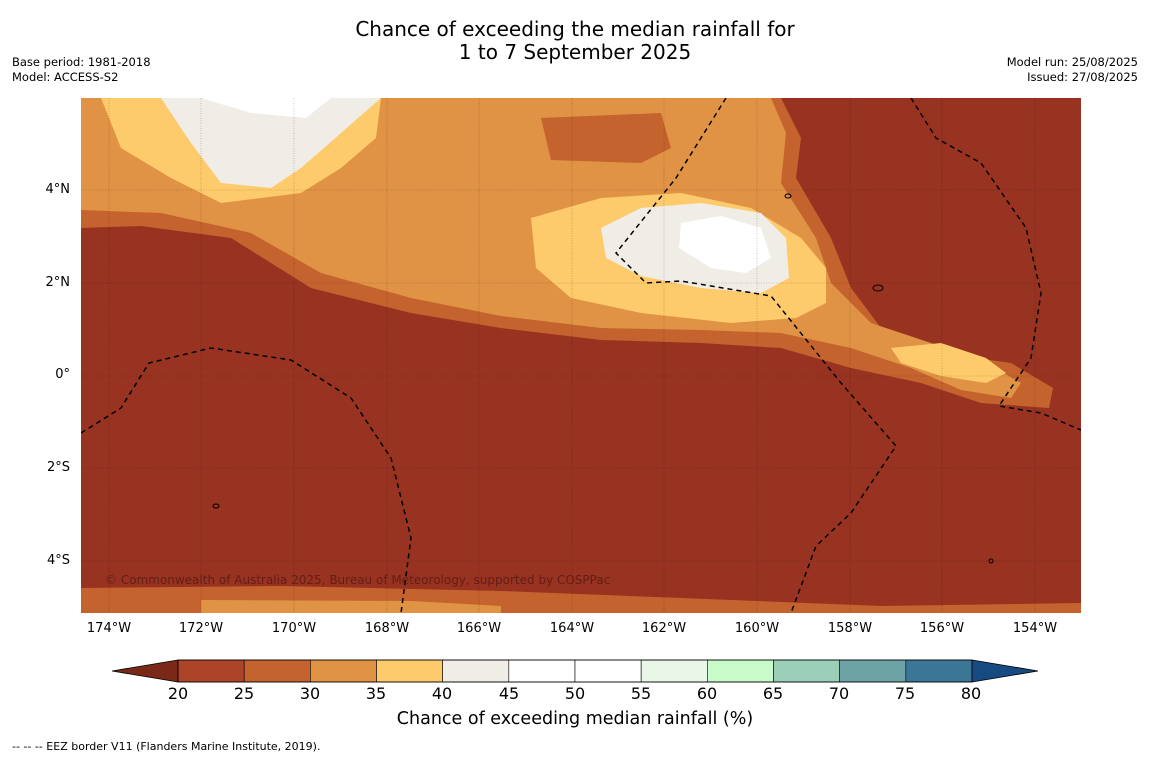 The width and height of the screenshot is (1150, 758). What do you see at coordinates (310, 693) in the screenshot?
I see `colorbar-tick-label: 30` at bounding box center [310, 693].